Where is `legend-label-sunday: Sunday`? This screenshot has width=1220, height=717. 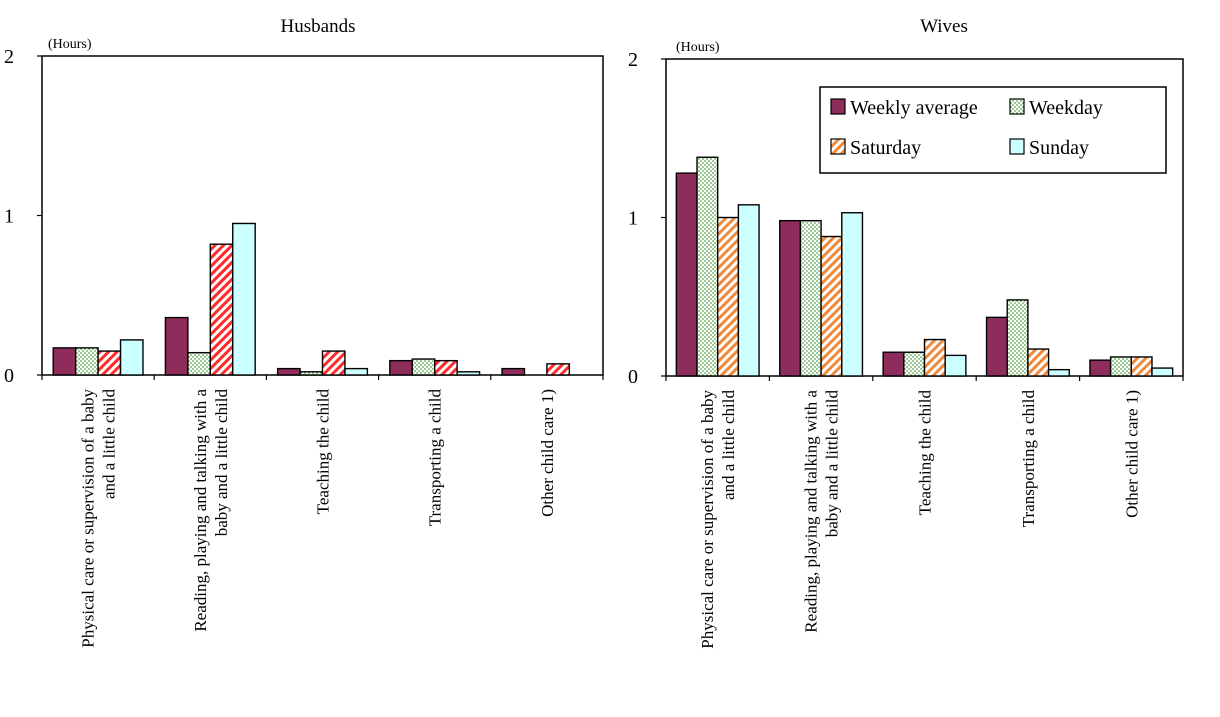 legend-label-sunday: Sunday is located at coordinates (1059, 148).